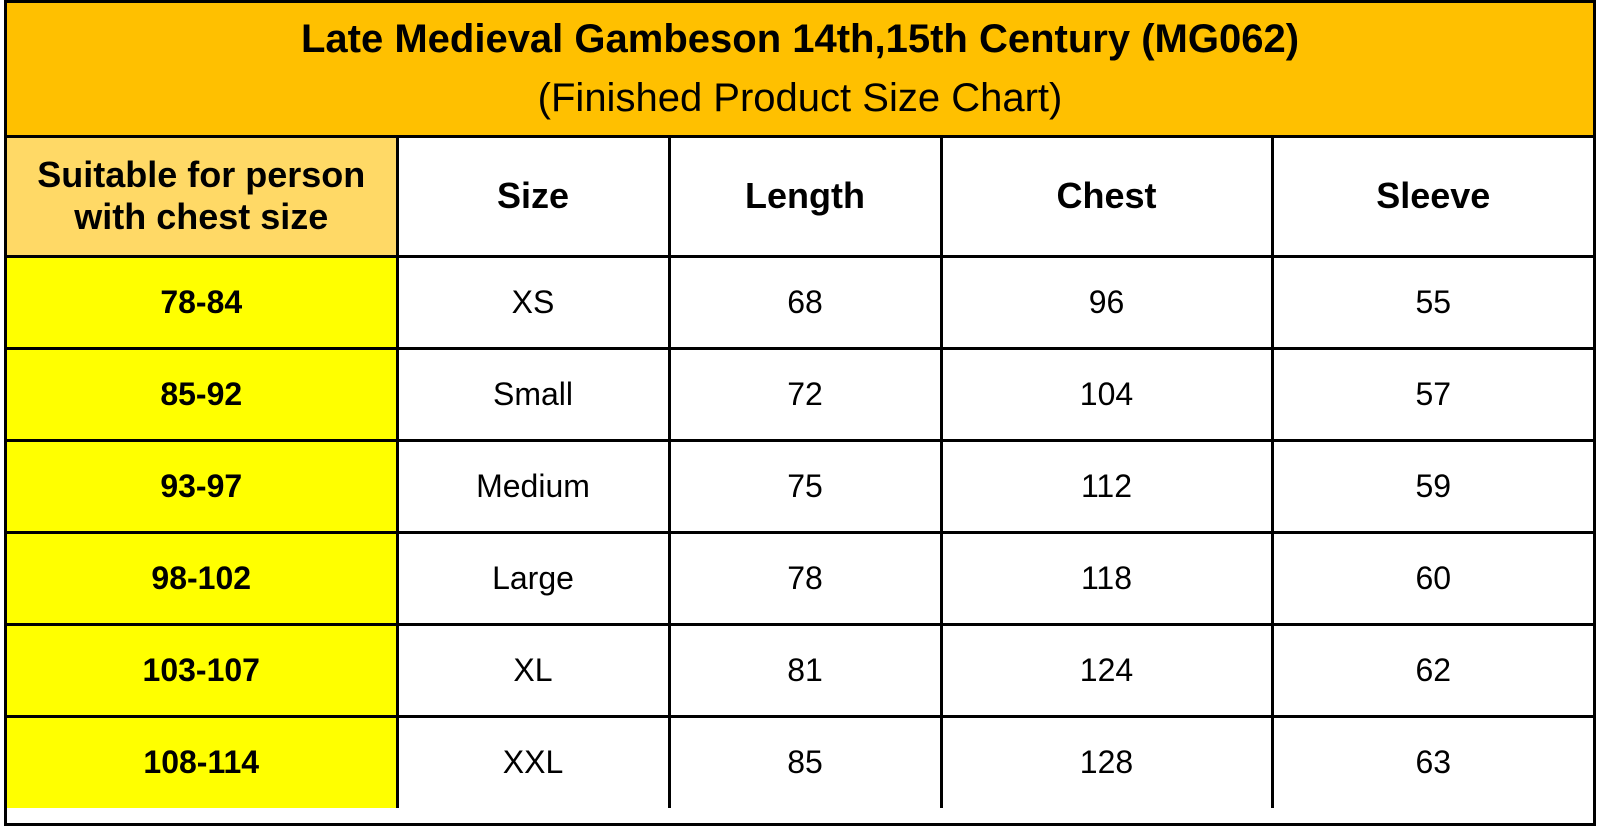  I want to click on chest-cell: 124, so click(1106, 670).